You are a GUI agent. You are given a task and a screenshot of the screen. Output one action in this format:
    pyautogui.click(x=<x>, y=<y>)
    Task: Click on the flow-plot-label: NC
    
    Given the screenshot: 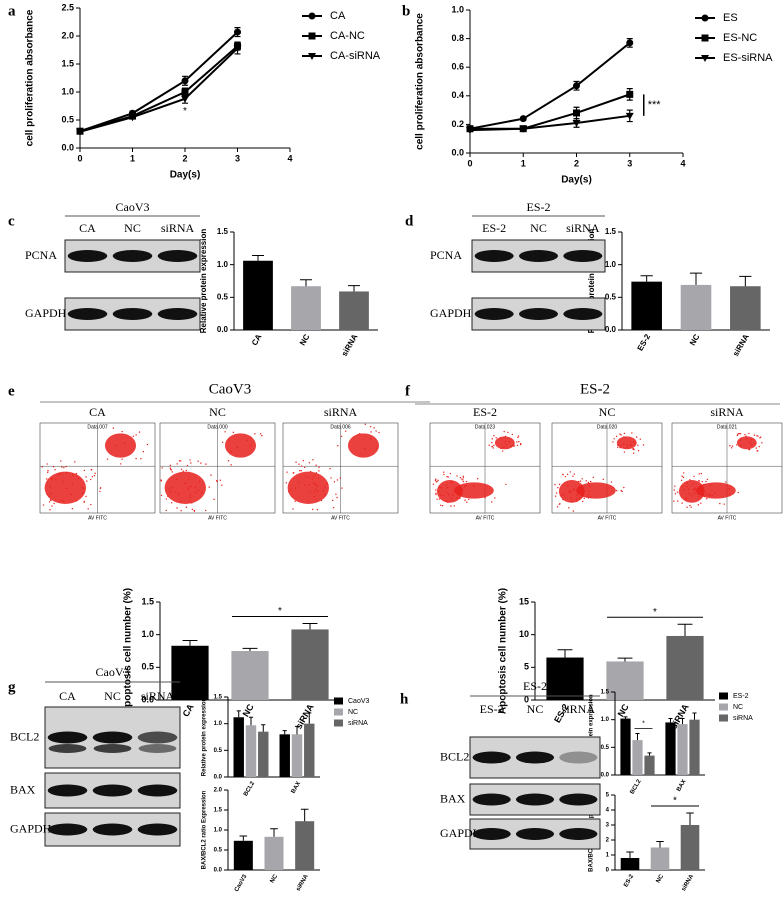 What is the action you would take?
    pyautogui.click(x=607, y=412)
    